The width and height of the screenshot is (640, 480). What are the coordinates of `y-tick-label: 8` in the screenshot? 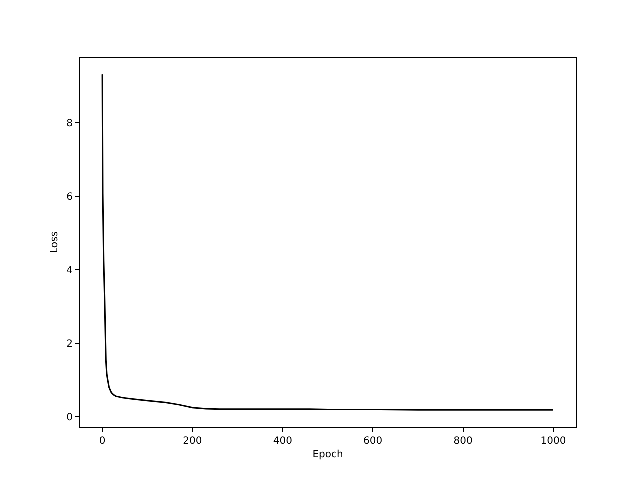 It's located at (69, 124).